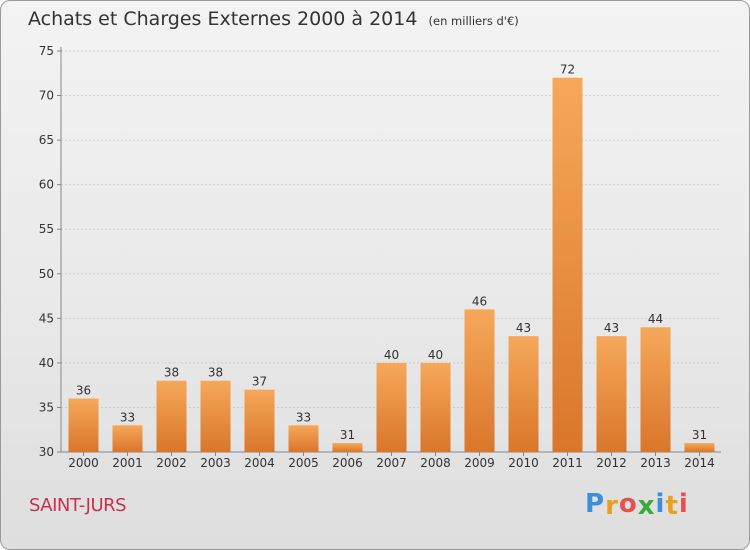 Image resolution: width=750 pixels, height=550 pixels. I want to click on x-tick-label: 2006, so click(347, 463).